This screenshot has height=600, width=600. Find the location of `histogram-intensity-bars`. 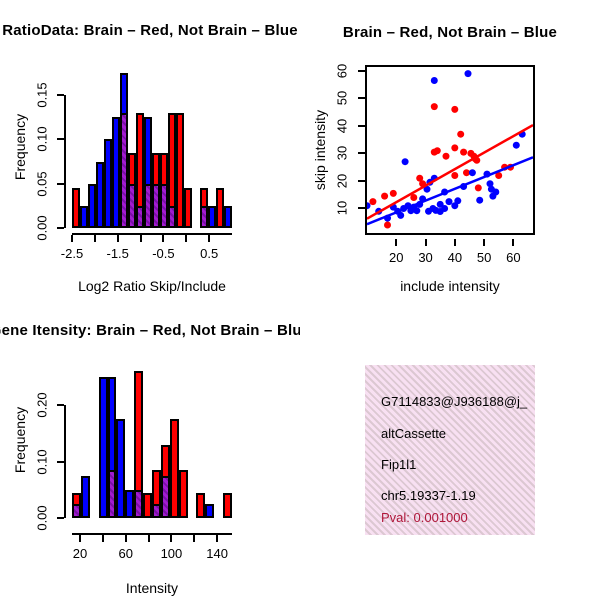

histogram-intensity-bars is located at coordinates (152, 440).